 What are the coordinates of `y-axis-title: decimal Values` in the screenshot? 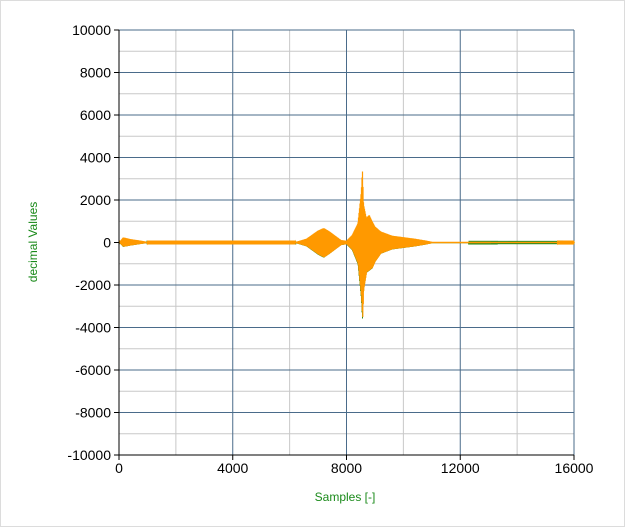 It's located at (33, 242).